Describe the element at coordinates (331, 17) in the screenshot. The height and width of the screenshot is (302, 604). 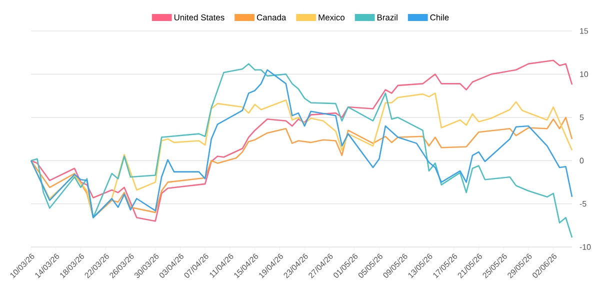
I see `legend-label: Mexico` at that location.